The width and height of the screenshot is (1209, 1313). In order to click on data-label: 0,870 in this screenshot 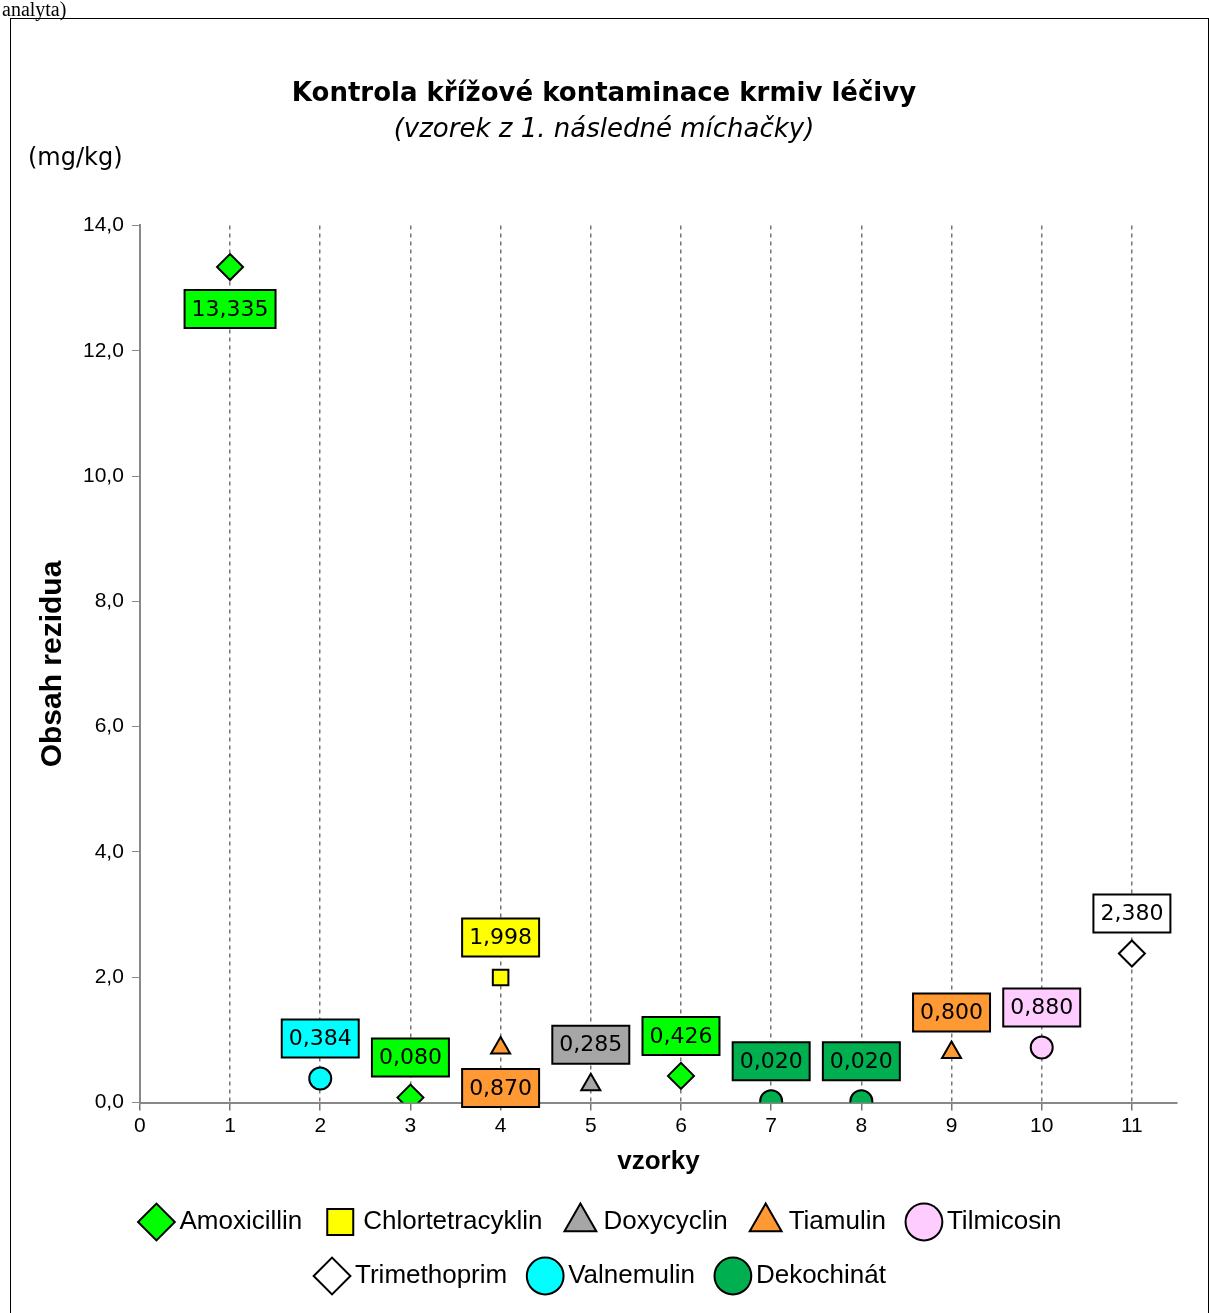, I will do `click(501, 1087)`.